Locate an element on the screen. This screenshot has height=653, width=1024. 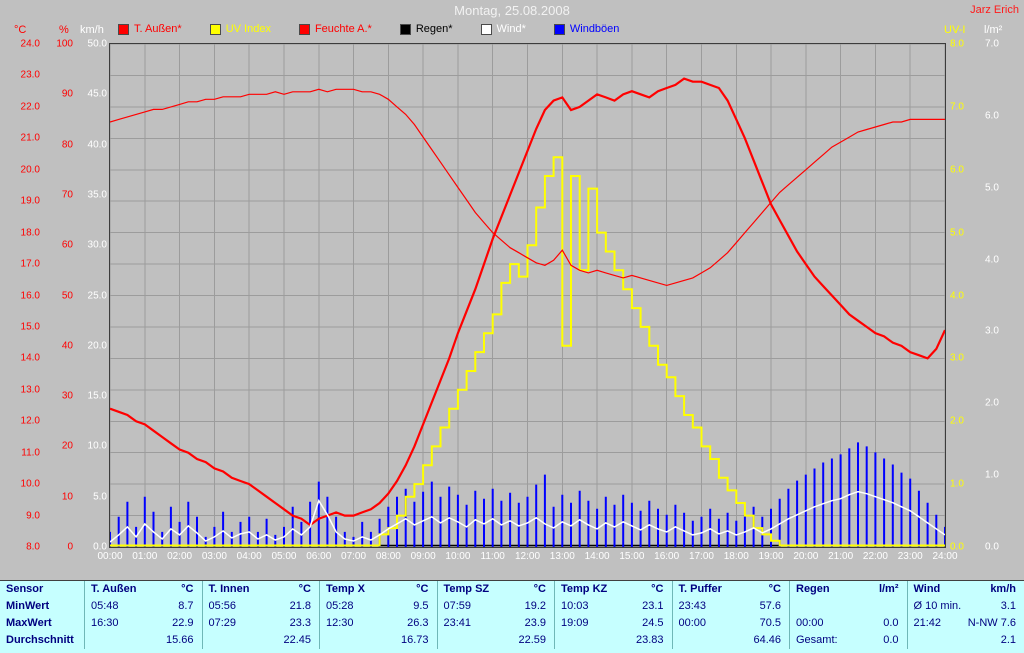
y-axis-label: 40.0 is located at coordinates (97, 145).